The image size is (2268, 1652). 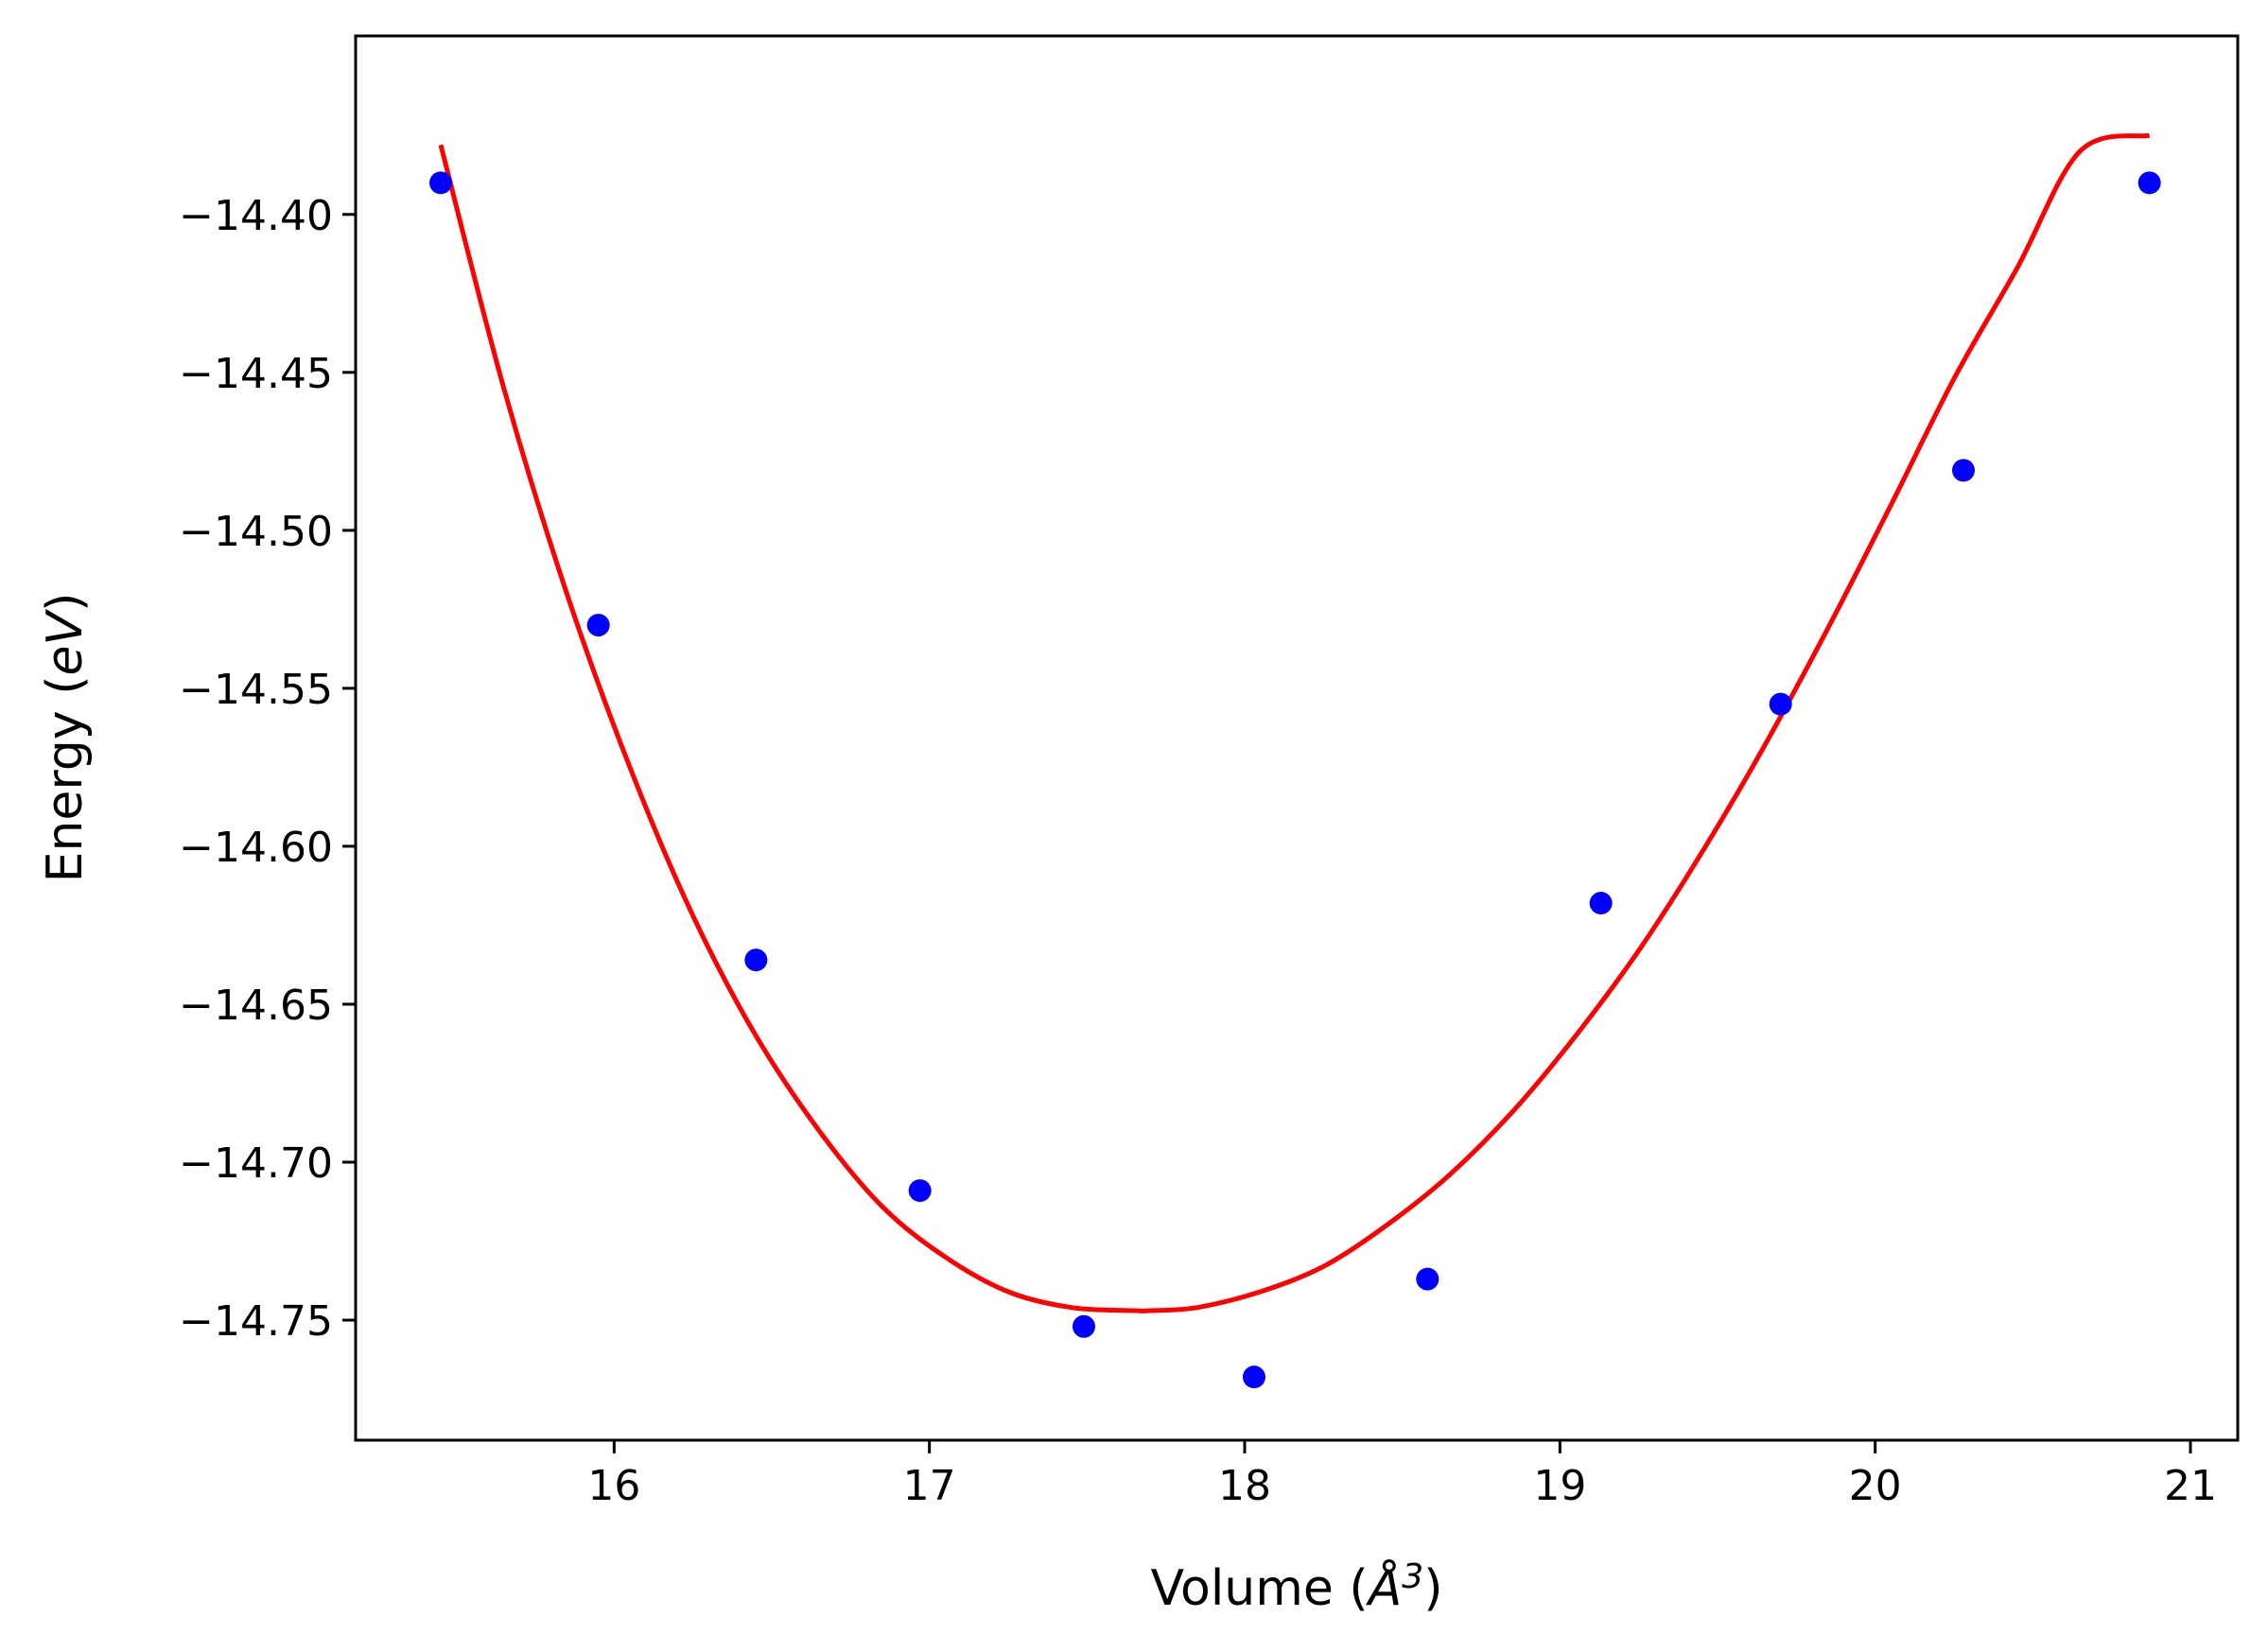 I want to click on y-tick-label: −14.60, so click(x=256, y=848).